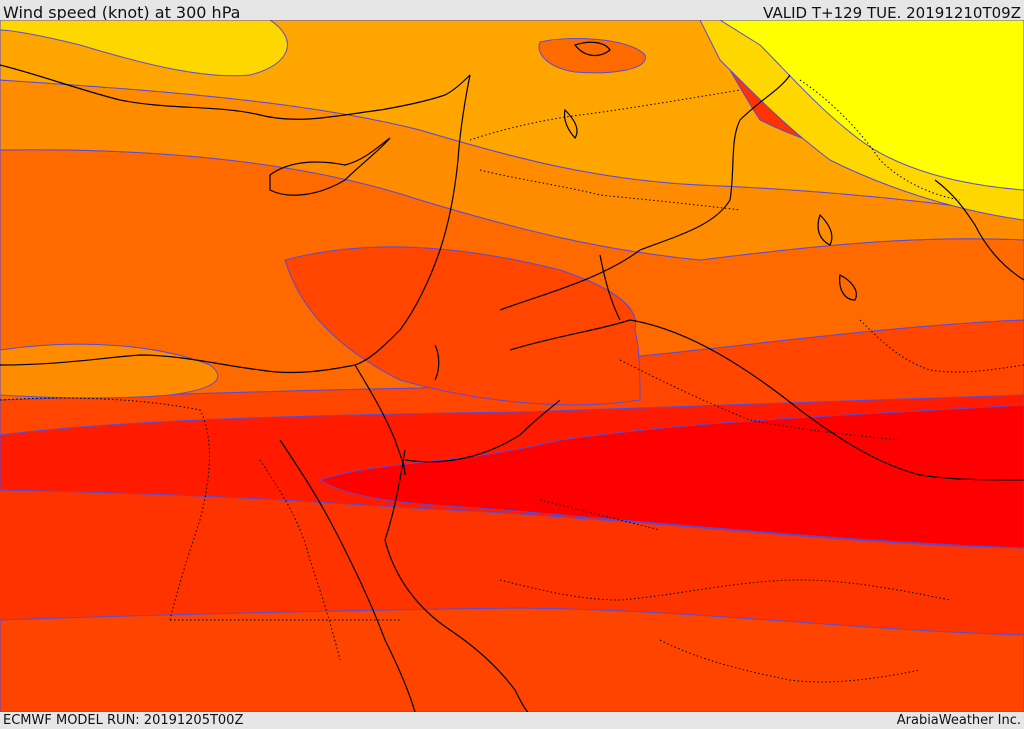 The image size is (1024, 729). What do you see at coordinates (671, 476) in the screenshot?
I see `band-jet-max` at bounding box center [671, 476].